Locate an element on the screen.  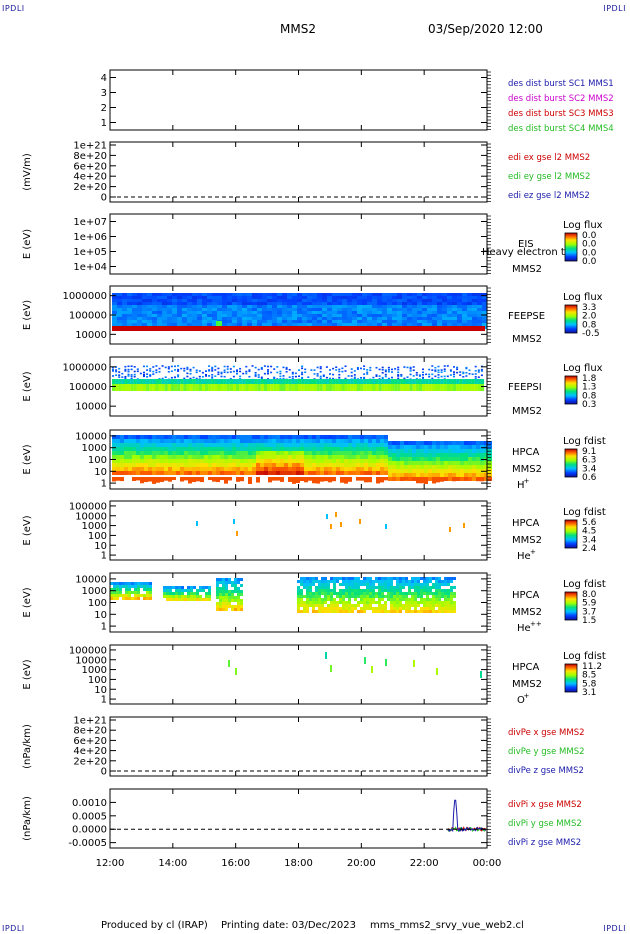
colorbar-tick-label: 3.1 is located at coordinates (589, 693).